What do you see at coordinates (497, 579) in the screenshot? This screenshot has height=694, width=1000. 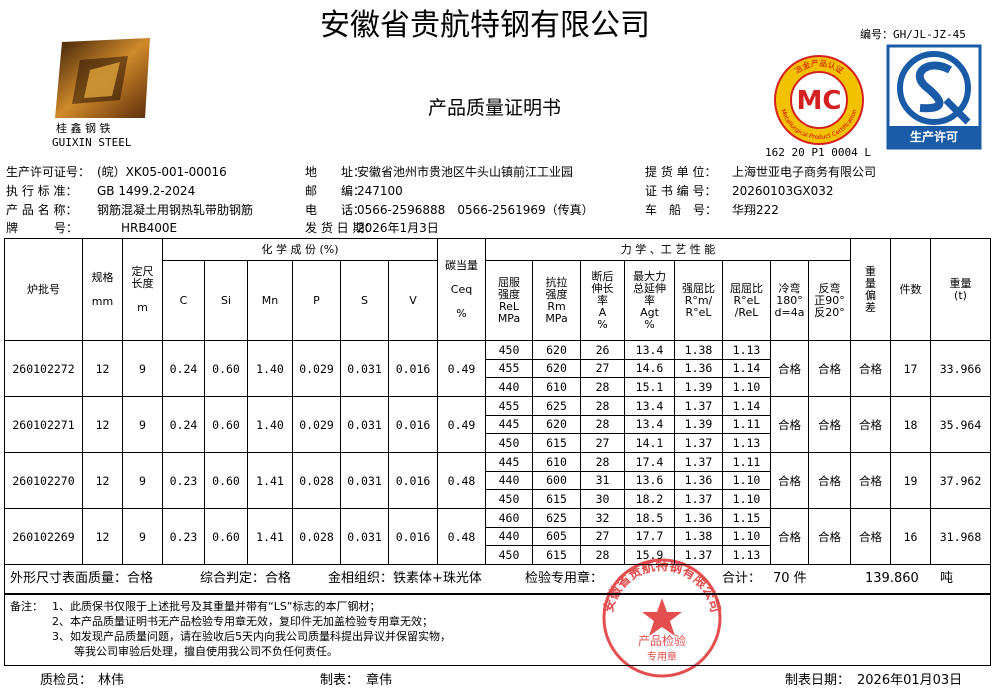 I see `summary-box` at bounding box center [497, 579].